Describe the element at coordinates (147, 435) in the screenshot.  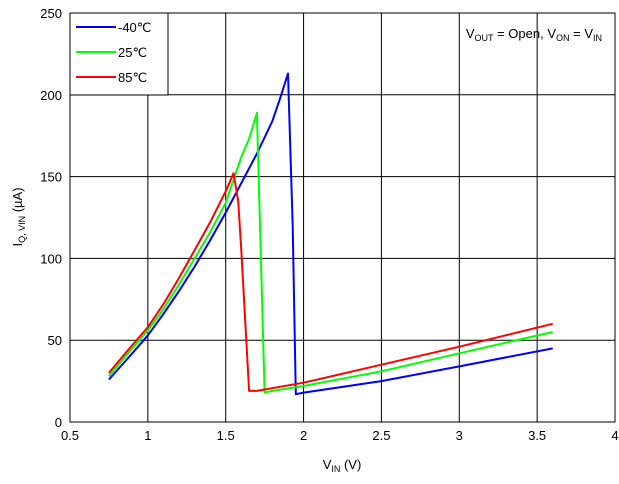
I see `x-tick-label: 1` at that location.